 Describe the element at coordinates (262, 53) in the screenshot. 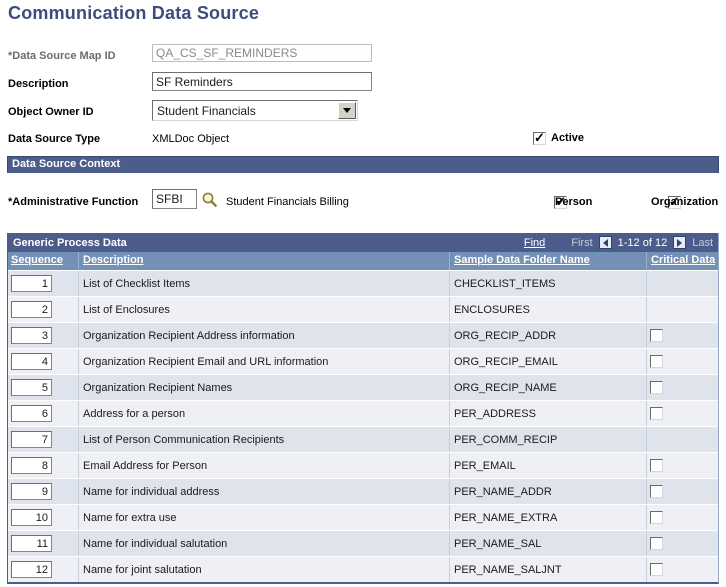

I see `map-id-field` at that location.